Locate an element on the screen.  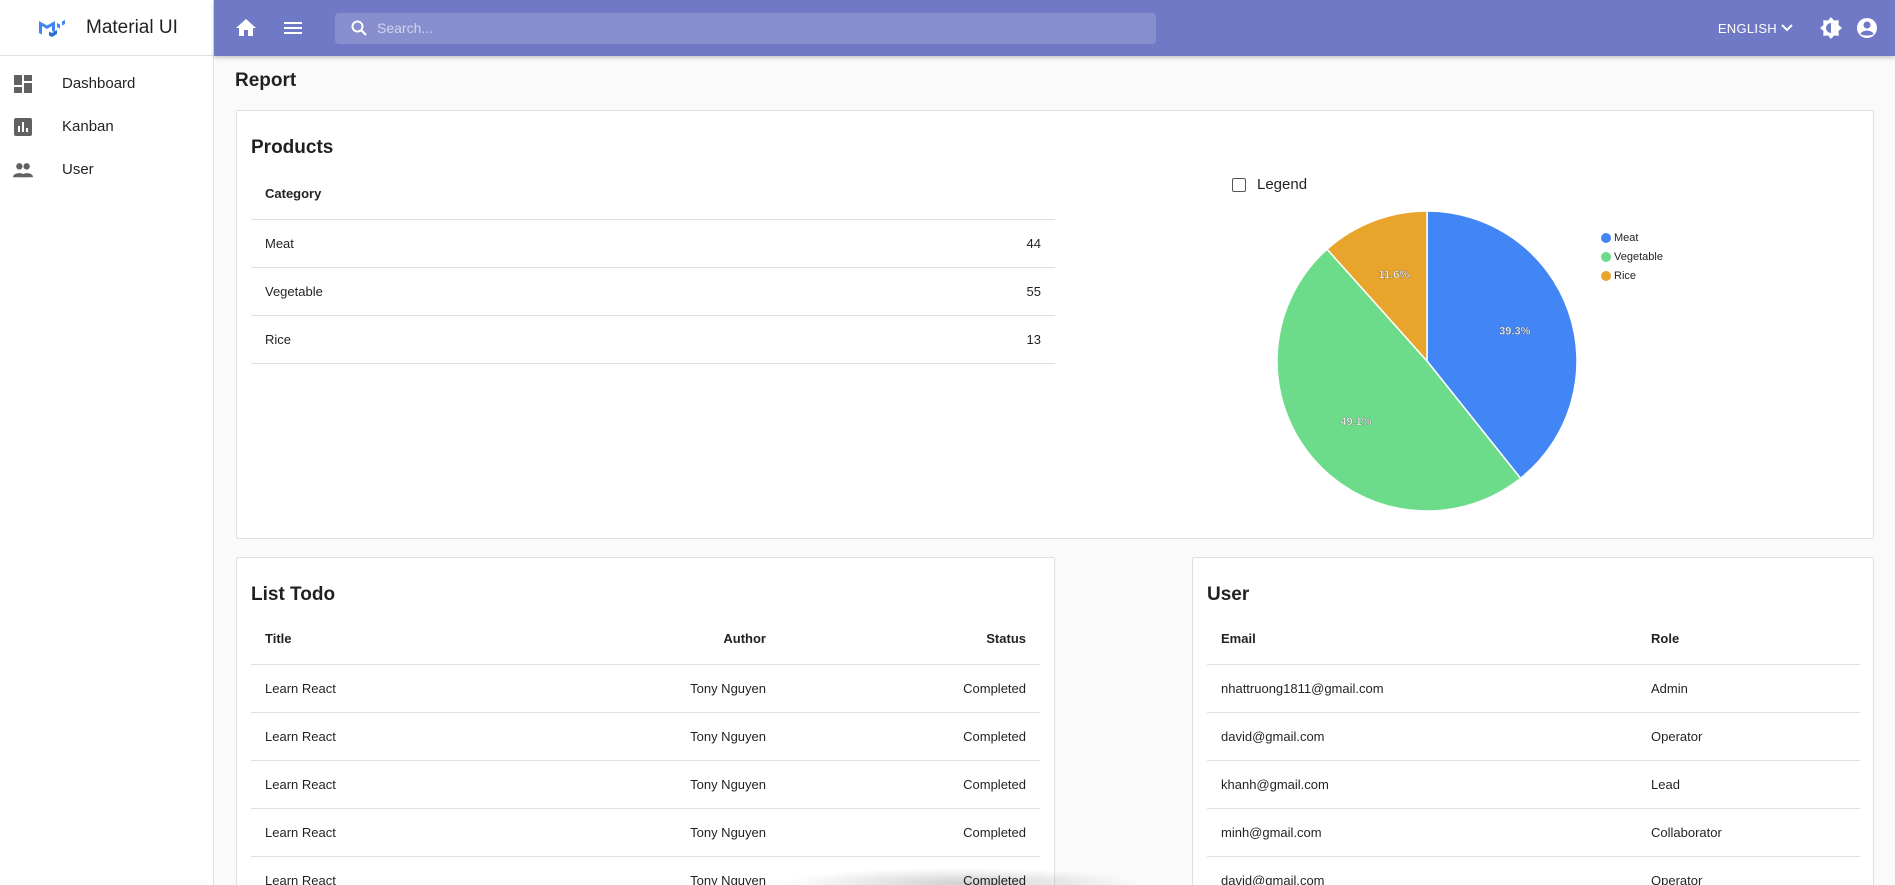
pie-slice-meat is located at coordinates (1502, 345).